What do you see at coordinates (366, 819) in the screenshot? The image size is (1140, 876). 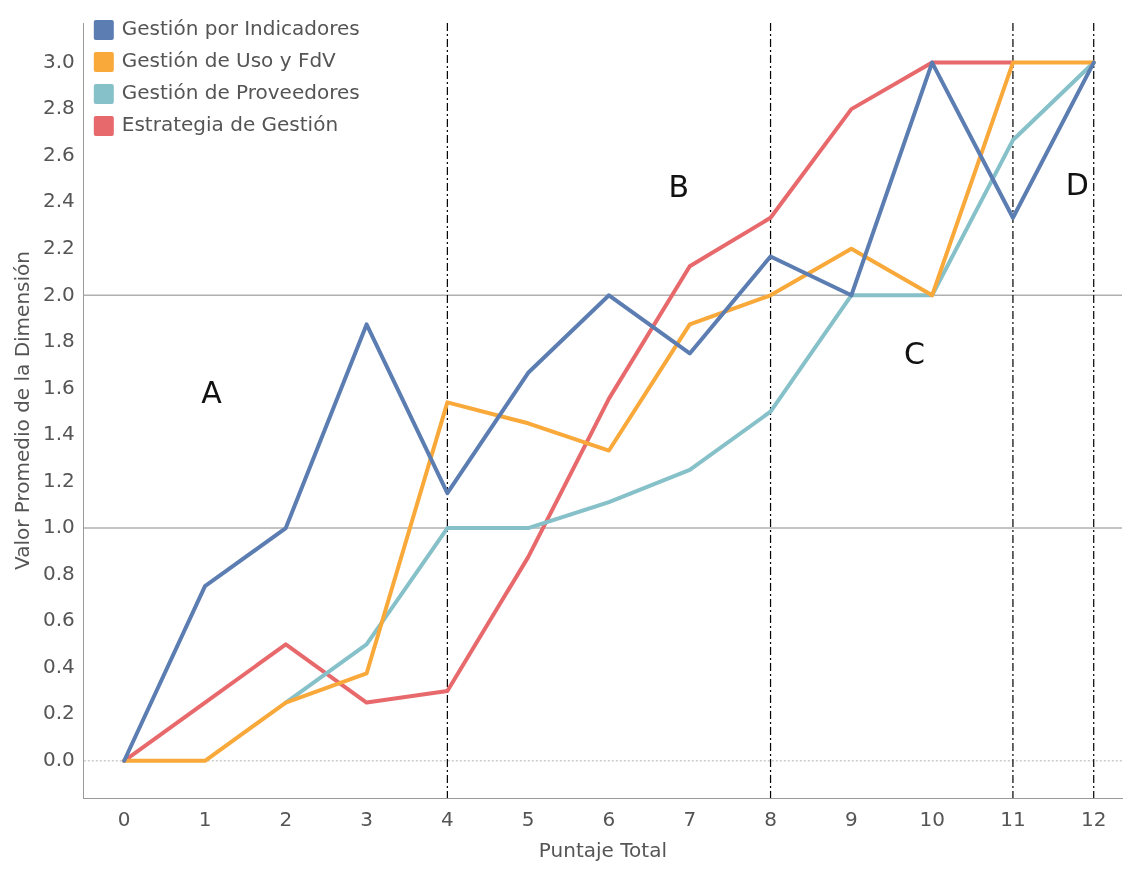 I see `x-tick-label: 3` at bounding box center [366, 819].